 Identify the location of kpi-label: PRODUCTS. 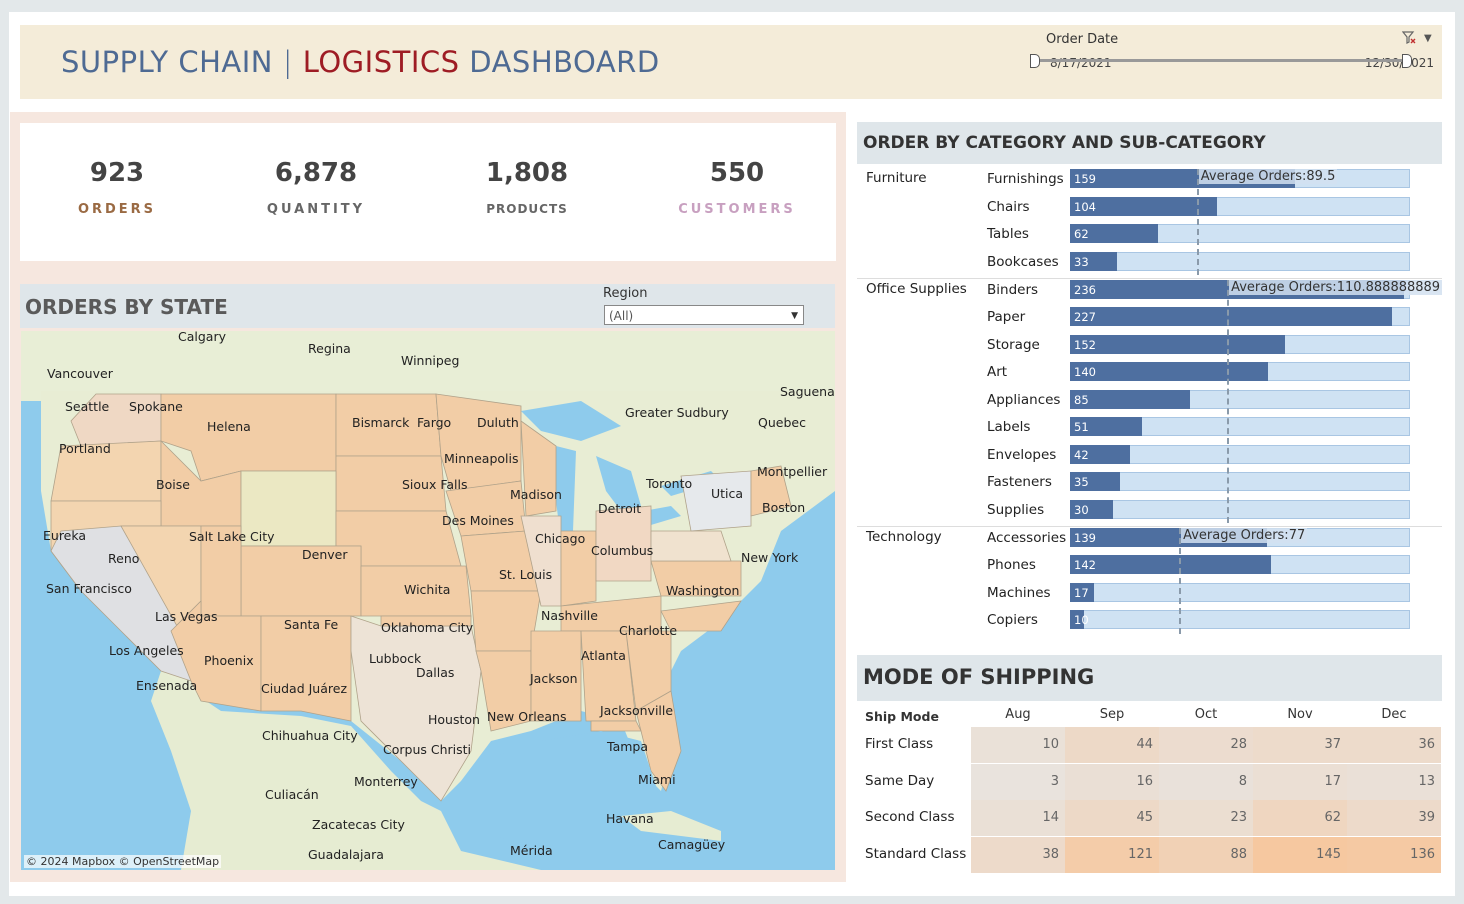
(527, 209).